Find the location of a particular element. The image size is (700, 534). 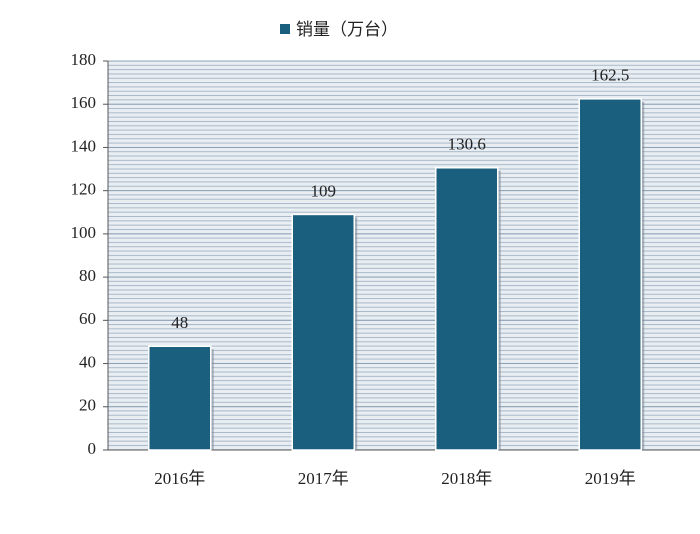

y-tick-label: 180 is located at coordinates (84, 59).